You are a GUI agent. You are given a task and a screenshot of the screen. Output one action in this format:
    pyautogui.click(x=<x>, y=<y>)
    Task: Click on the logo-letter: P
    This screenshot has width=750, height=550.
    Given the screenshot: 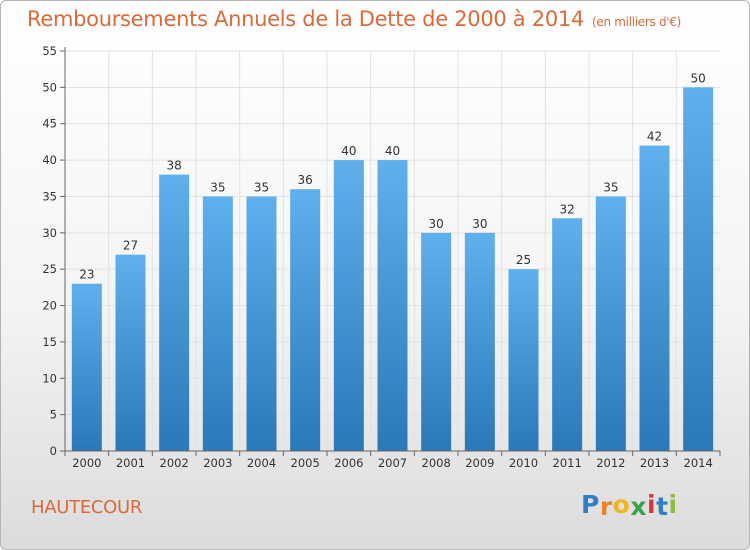 What is the action you would take?
    pyautogui.click(x=590, y=504)
    